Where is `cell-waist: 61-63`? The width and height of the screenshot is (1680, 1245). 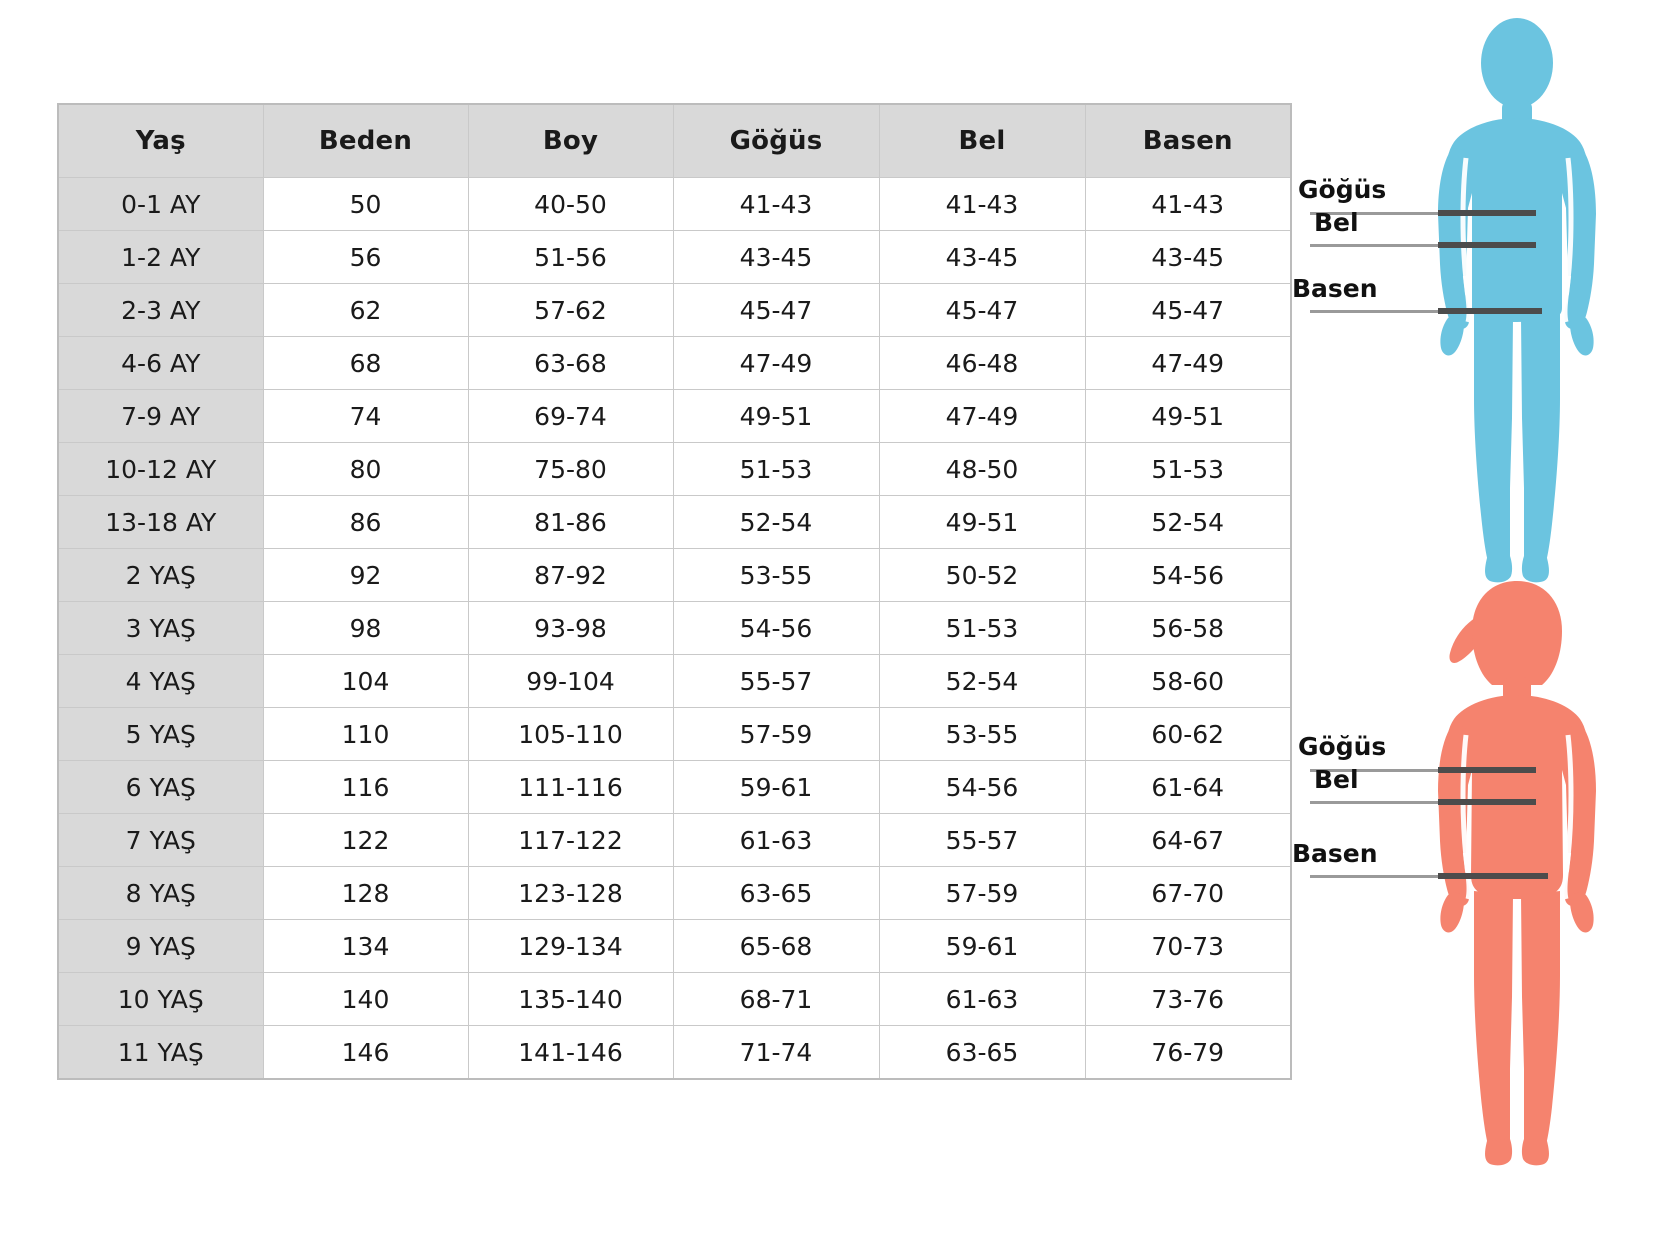
cell-waist: 61-63 is located at coordinates (982, 999).